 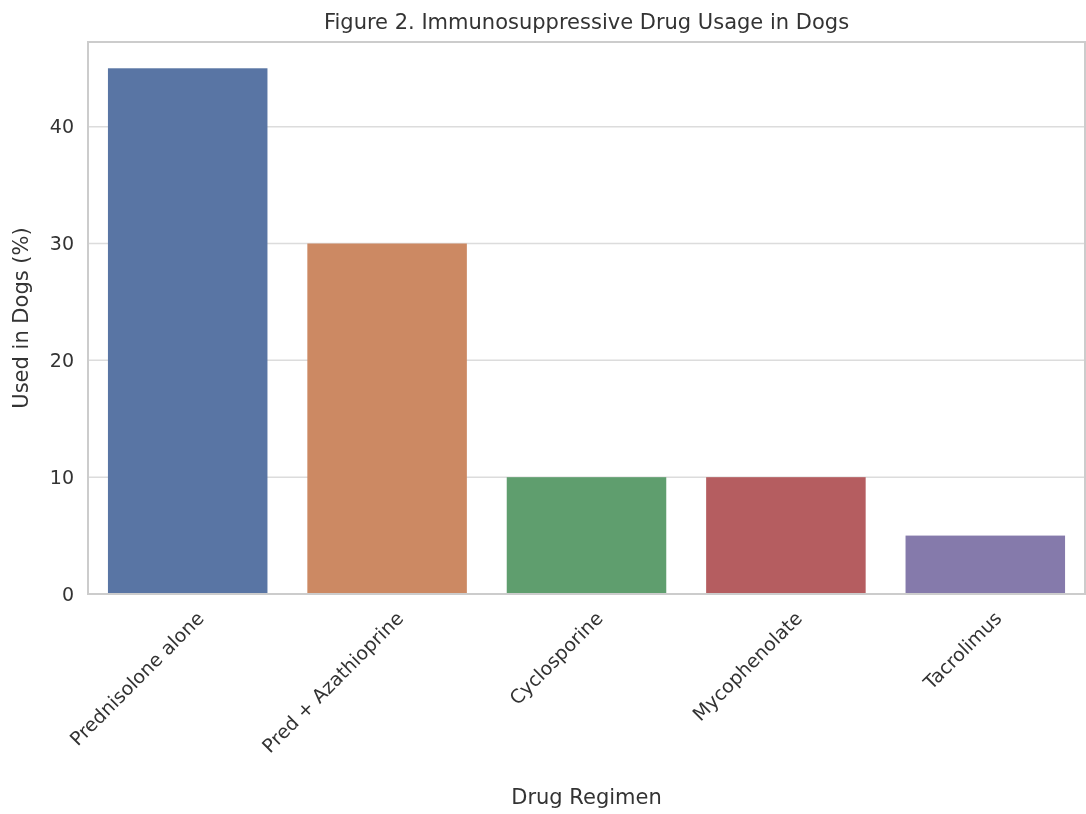 What do you see at coordinates (21, 318) in the screenshot?
I see `y-axis-title: Used in Dogs (%)` at bounding box center [21, 318].